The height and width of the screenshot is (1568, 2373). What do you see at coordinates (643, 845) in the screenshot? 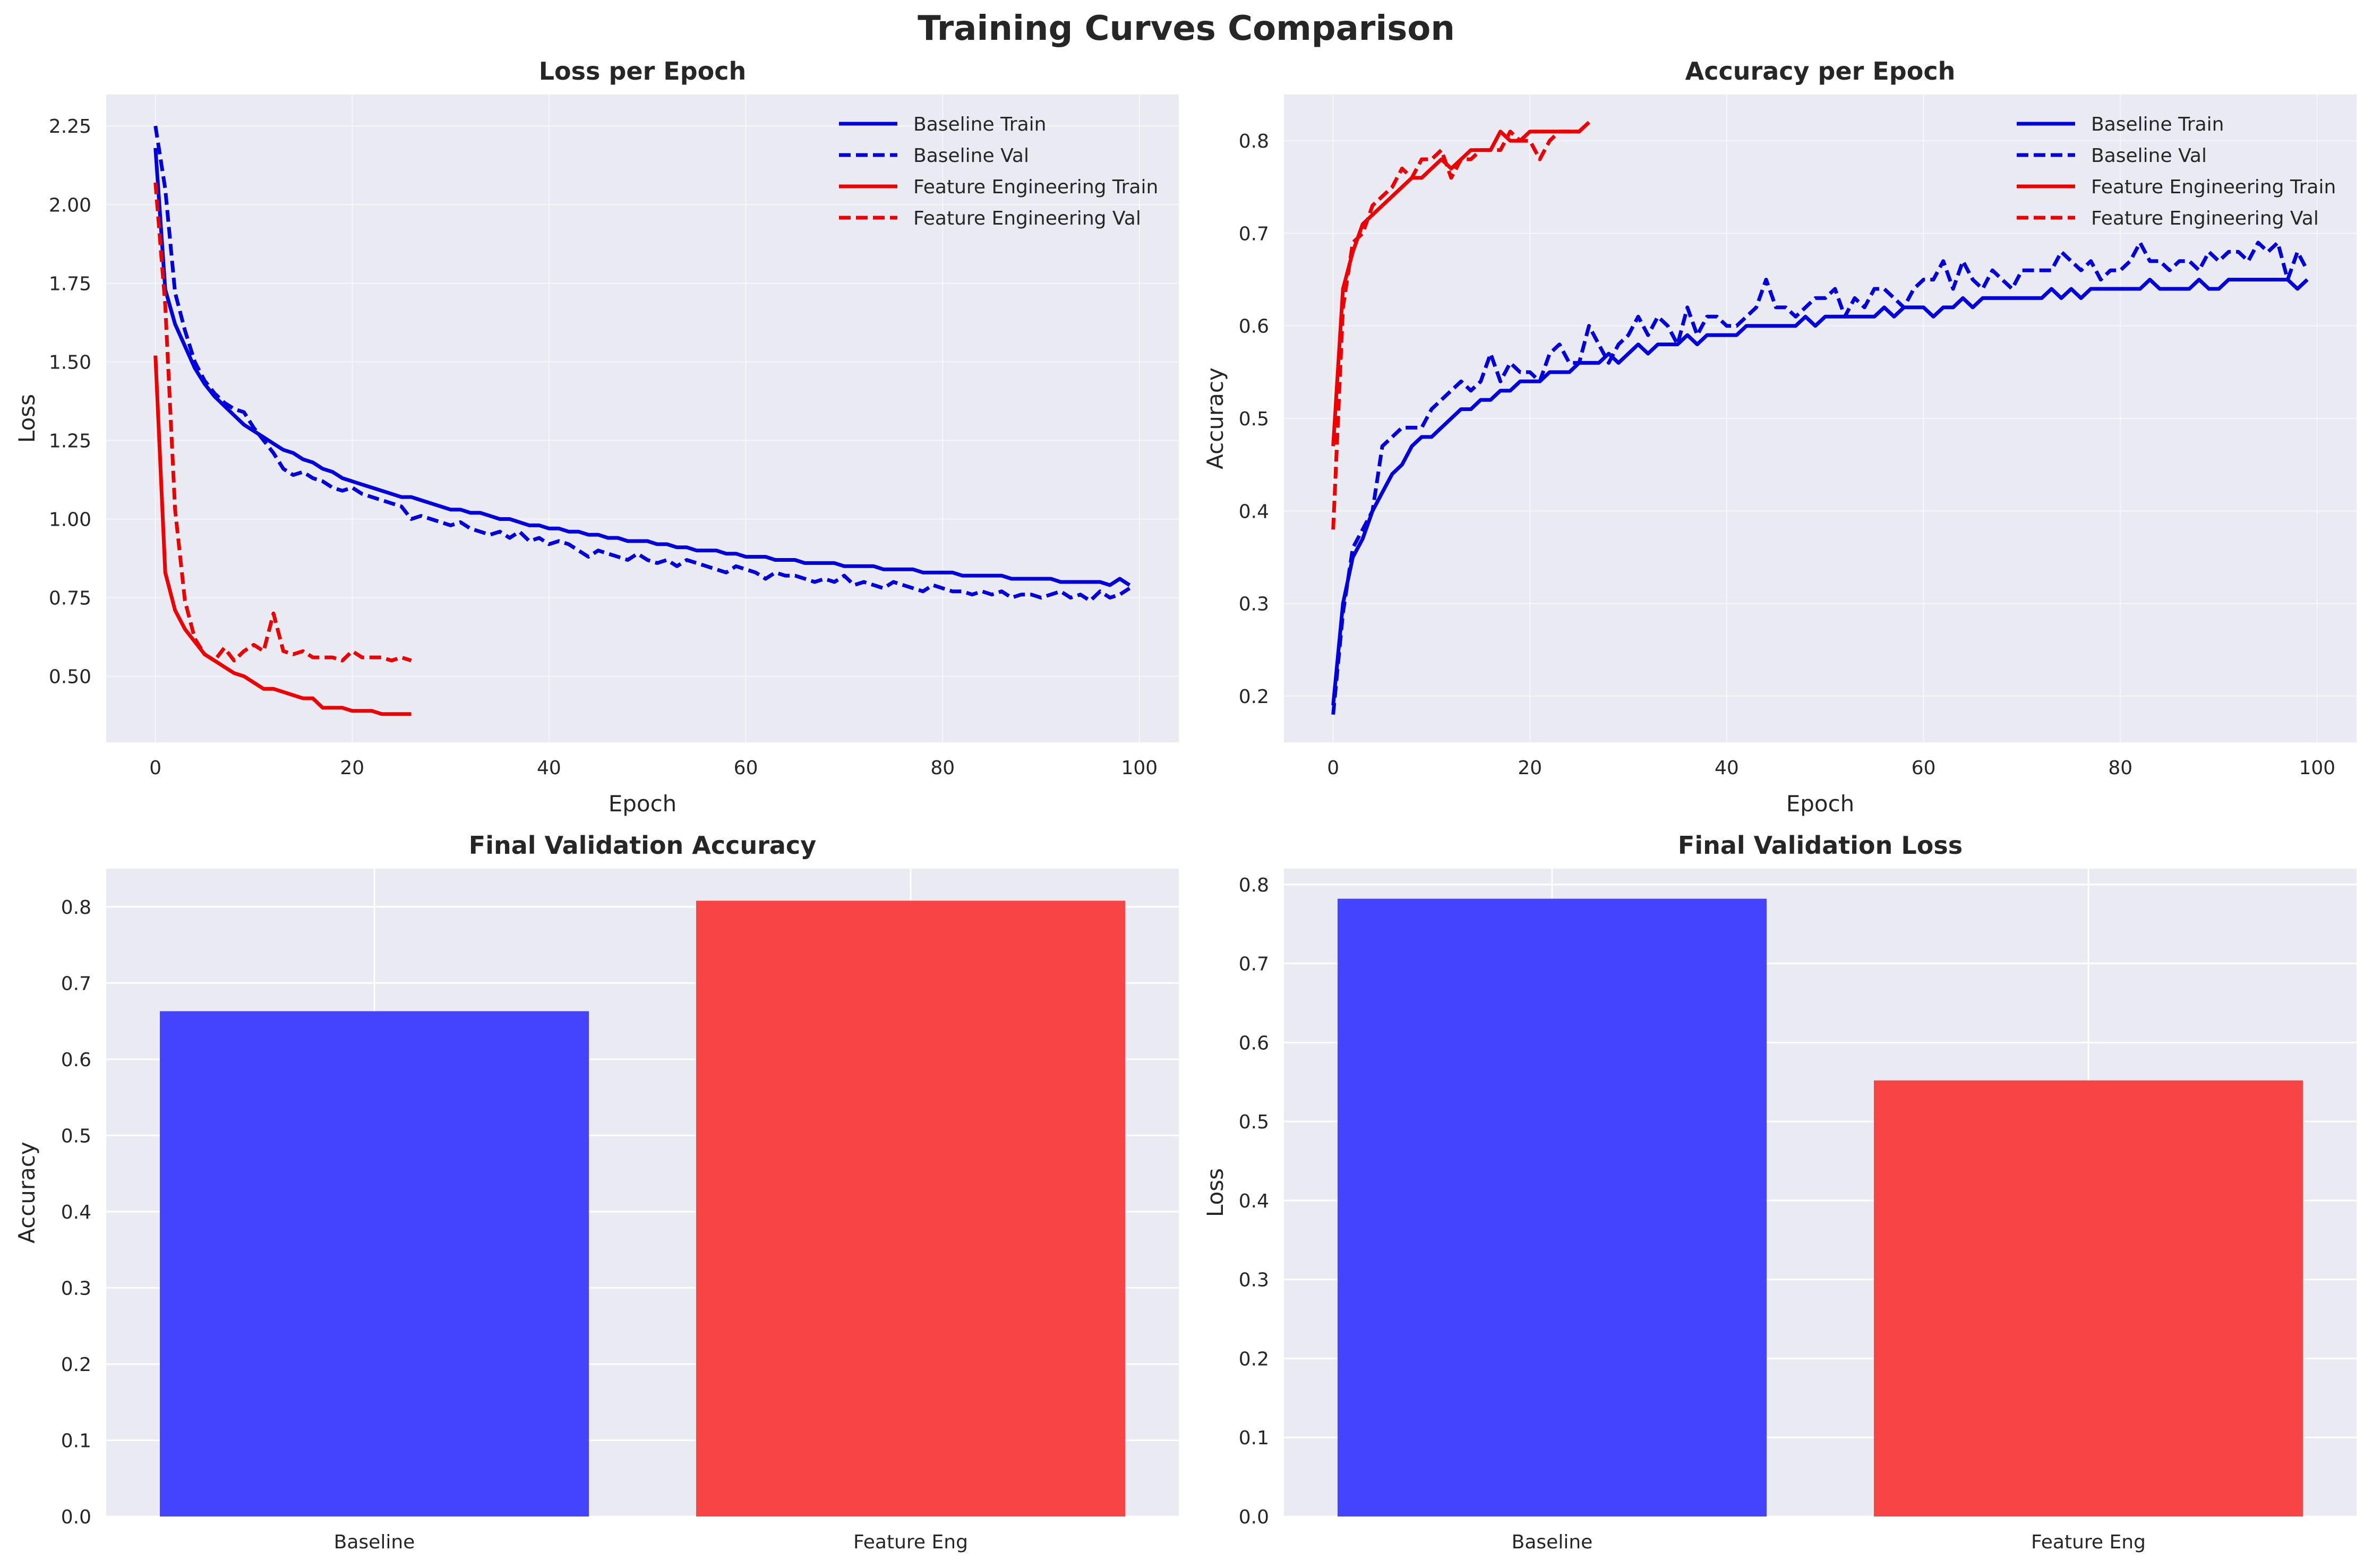
I see `panel-title: Final Validation Accuracy` at bounding box center [643, 845].